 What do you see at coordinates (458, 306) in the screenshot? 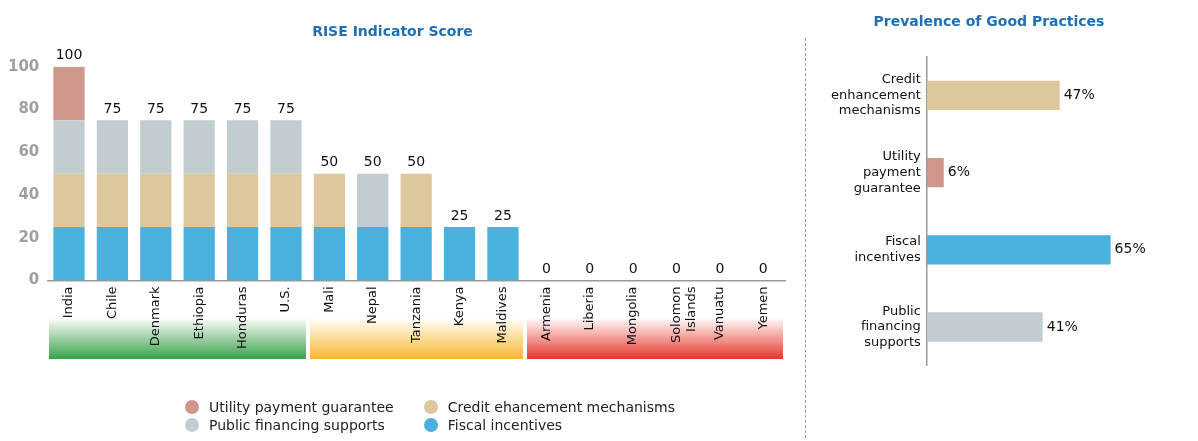
I see `x-tick-label: Kenya` at bounding box center [458, 306].